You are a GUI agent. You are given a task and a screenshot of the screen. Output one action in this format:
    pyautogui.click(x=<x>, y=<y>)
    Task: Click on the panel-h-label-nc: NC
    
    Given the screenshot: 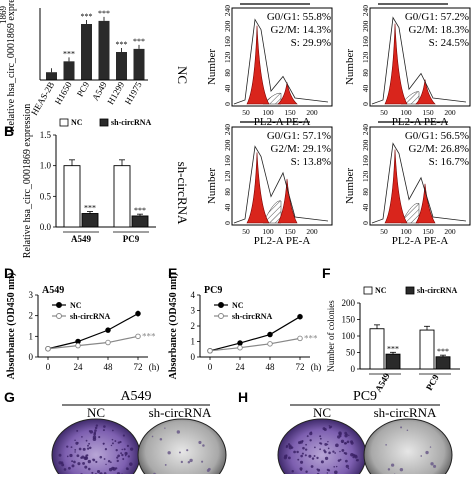 What is the action you would take?
    pyautogui.click(x=322, y=412)
    